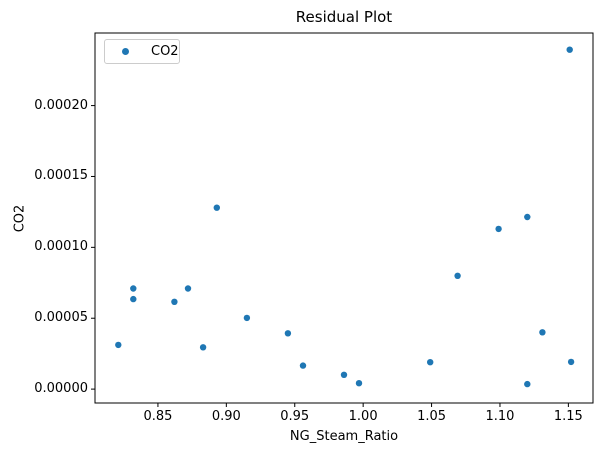 This screenshot has height=455, width=602. What do you see at coordinates (344, 17) in the screenshot?
I see `chart-title: Residual Plot` at bounding box center [344, 17].